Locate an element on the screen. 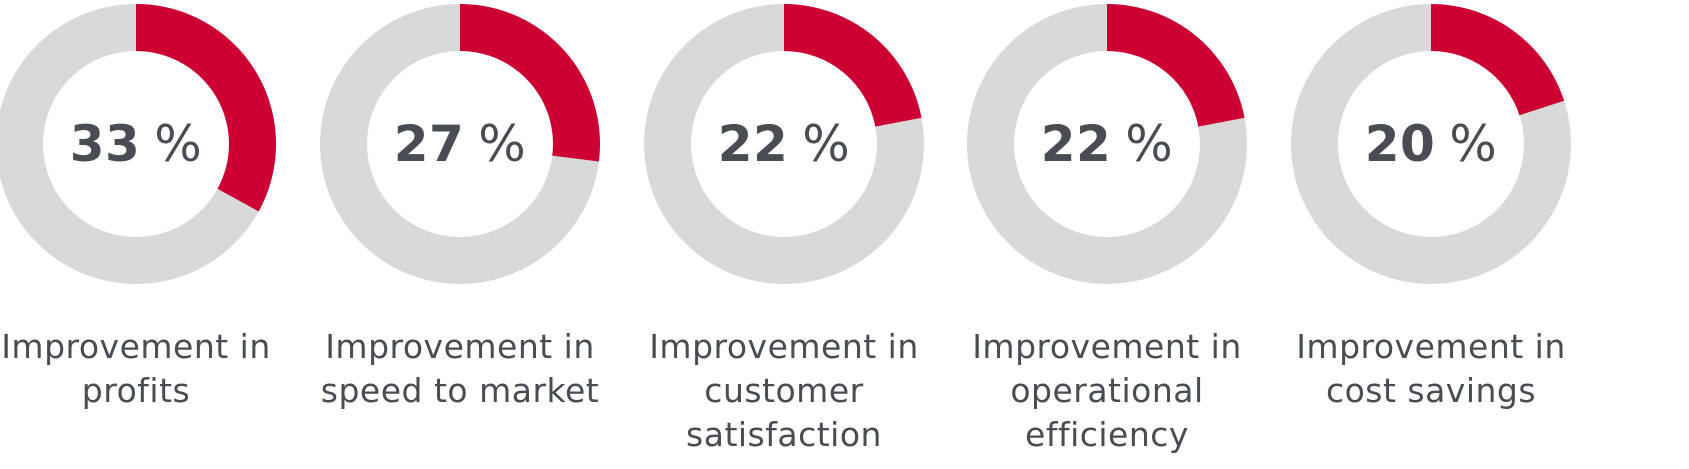  donut-svg-cost-savings is located at coordinates (1431, 144).